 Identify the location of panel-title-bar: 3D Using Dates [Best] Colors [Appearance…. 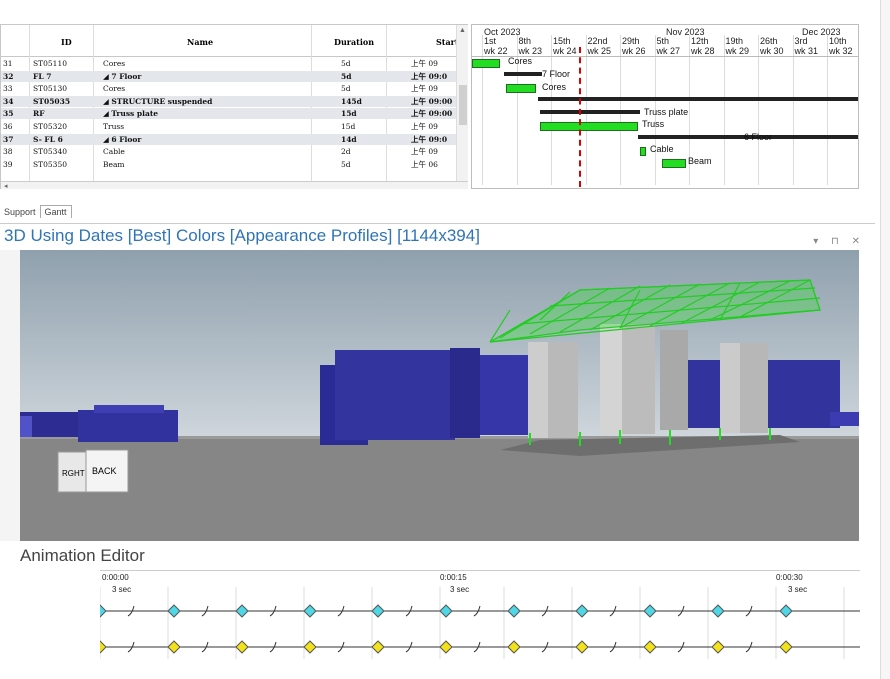
(437, 235).